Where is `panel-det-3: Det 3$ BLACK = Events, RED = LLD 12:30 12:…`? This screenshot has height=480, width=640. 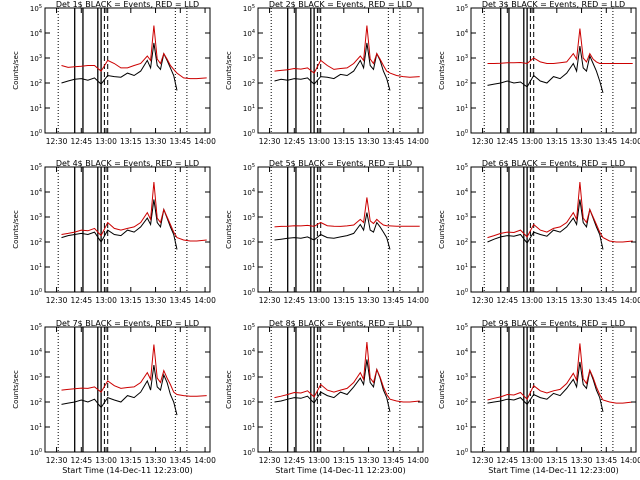 panel-det-3: Det 3$ BLACK = Events, RED = LLD 12:30 12:… is located at coordinates (539, 73).